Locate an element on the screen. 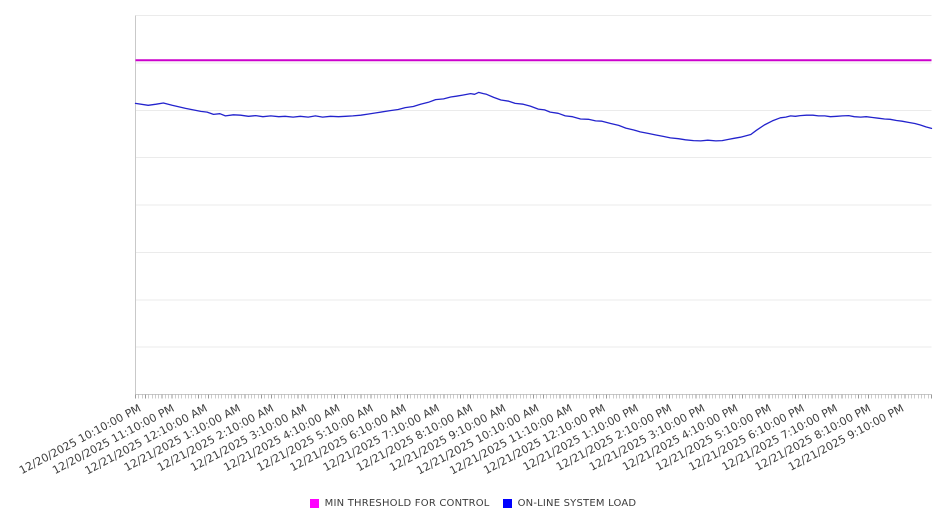 This screenshot has width=946, height=526. legend-item-min-threshold: MIN THRESHOLD FOR CONTROL is located at coordinates (399, 503).